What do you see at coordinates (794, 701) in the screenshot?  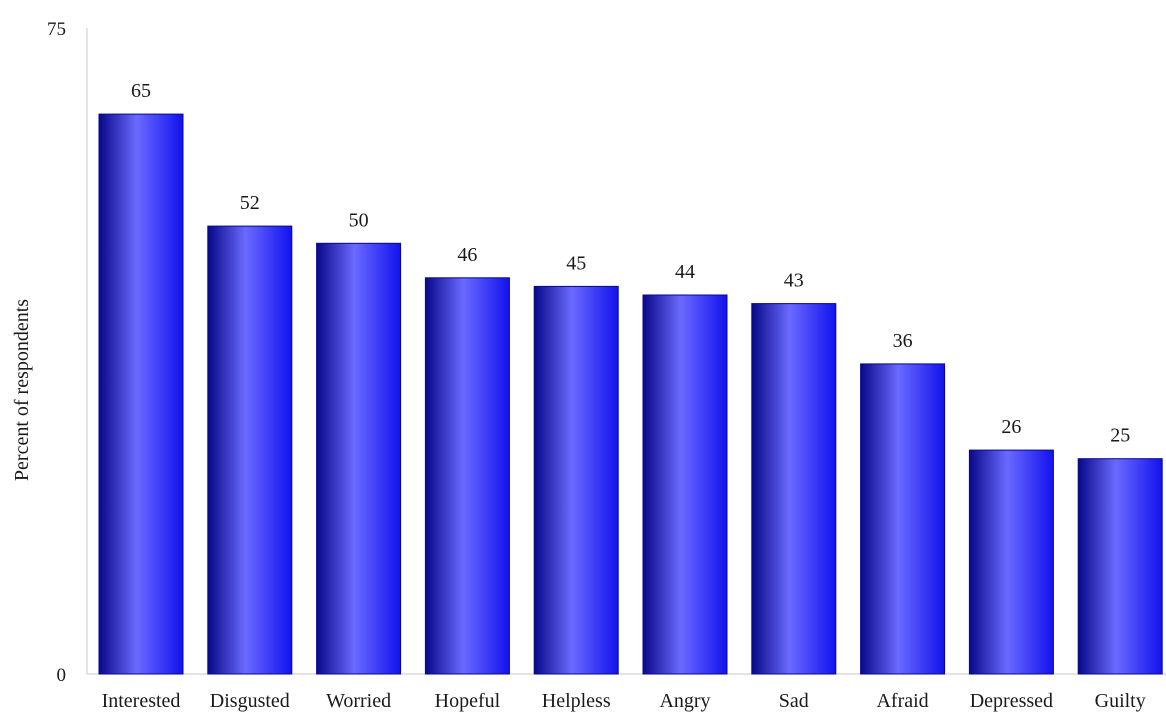 I see `category-label-sad: Sad` at bounding box center [794, 701].